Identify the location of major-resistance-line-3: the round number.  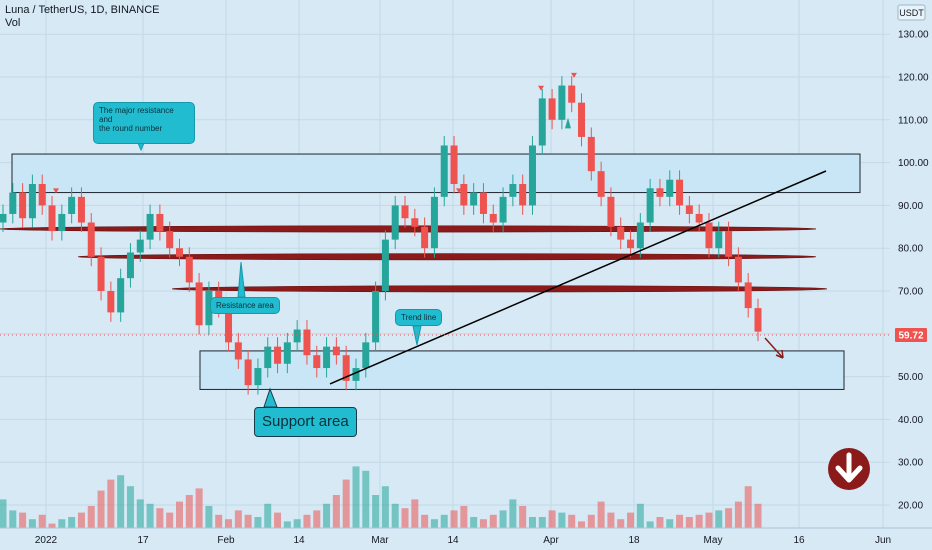
(131, 128).